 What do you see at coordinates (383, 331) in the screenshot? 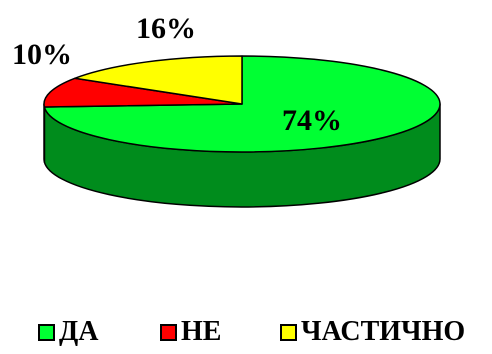
I see `legend-label-chastichno: ЧАСТИЧНО` at bounding box center [383, 331].